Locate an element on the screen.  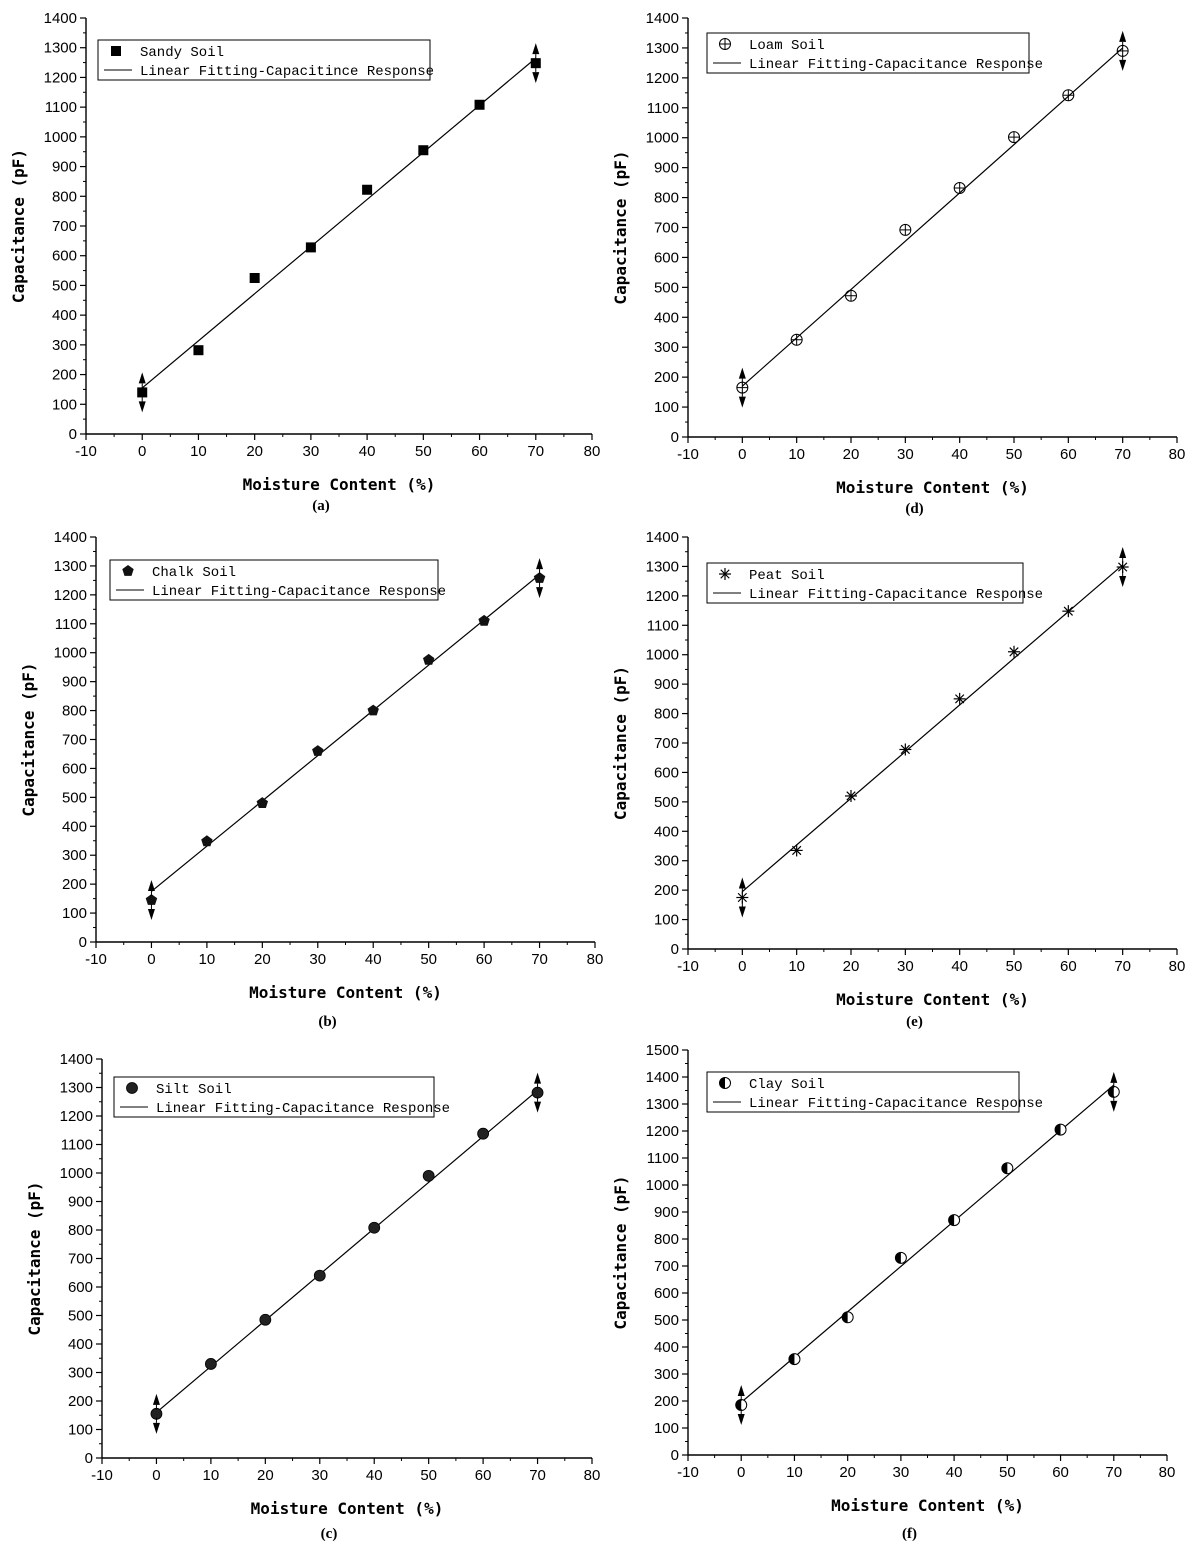
legend-series-label: Sandy Soil is located at coordinates (182, 53).